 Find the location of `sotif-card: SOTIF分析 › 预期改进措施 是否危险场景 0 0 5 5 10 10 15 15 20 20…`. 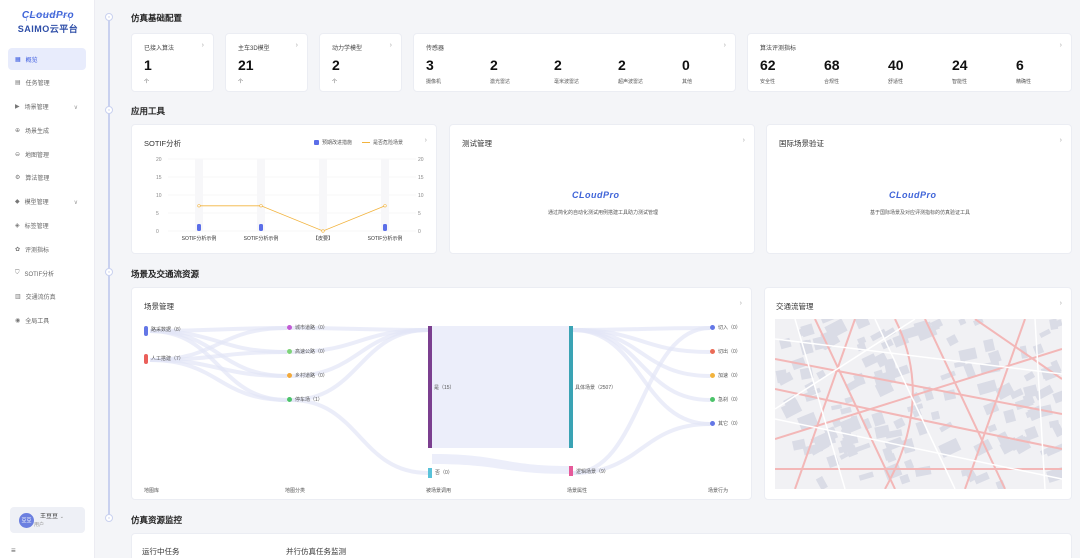

sotif-card: SOTIF分析 › 预期改进措施 是否危险场景 0 0 5 5 10 10 15 15 20 20… is located at coordinates (284, 189).